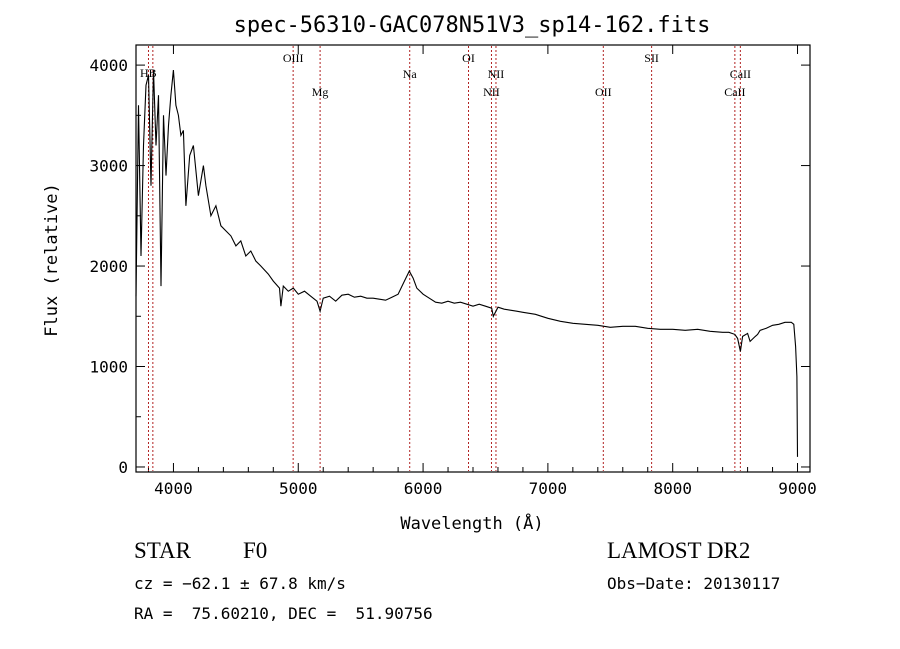 The height and width of the screenshot is (649, 900). What do you see at coordinates (672, 488) in the screenshot?
I see `x-tick-label: 8000` at bounding box center [672, 488].